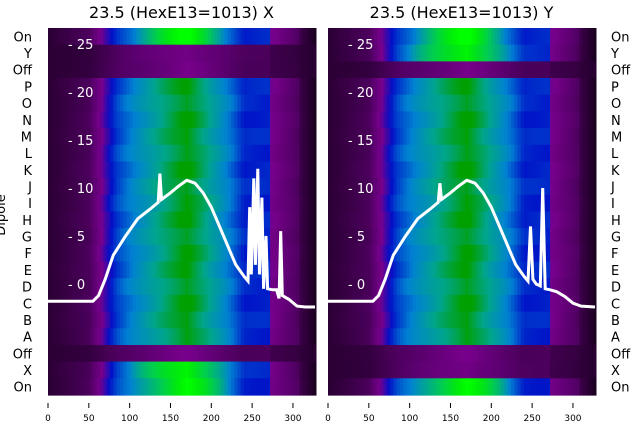 The image size is (640, 440). Describe the element at coordinates (27, 221) in the screenshot. I see `row-label-left: H` at that location.